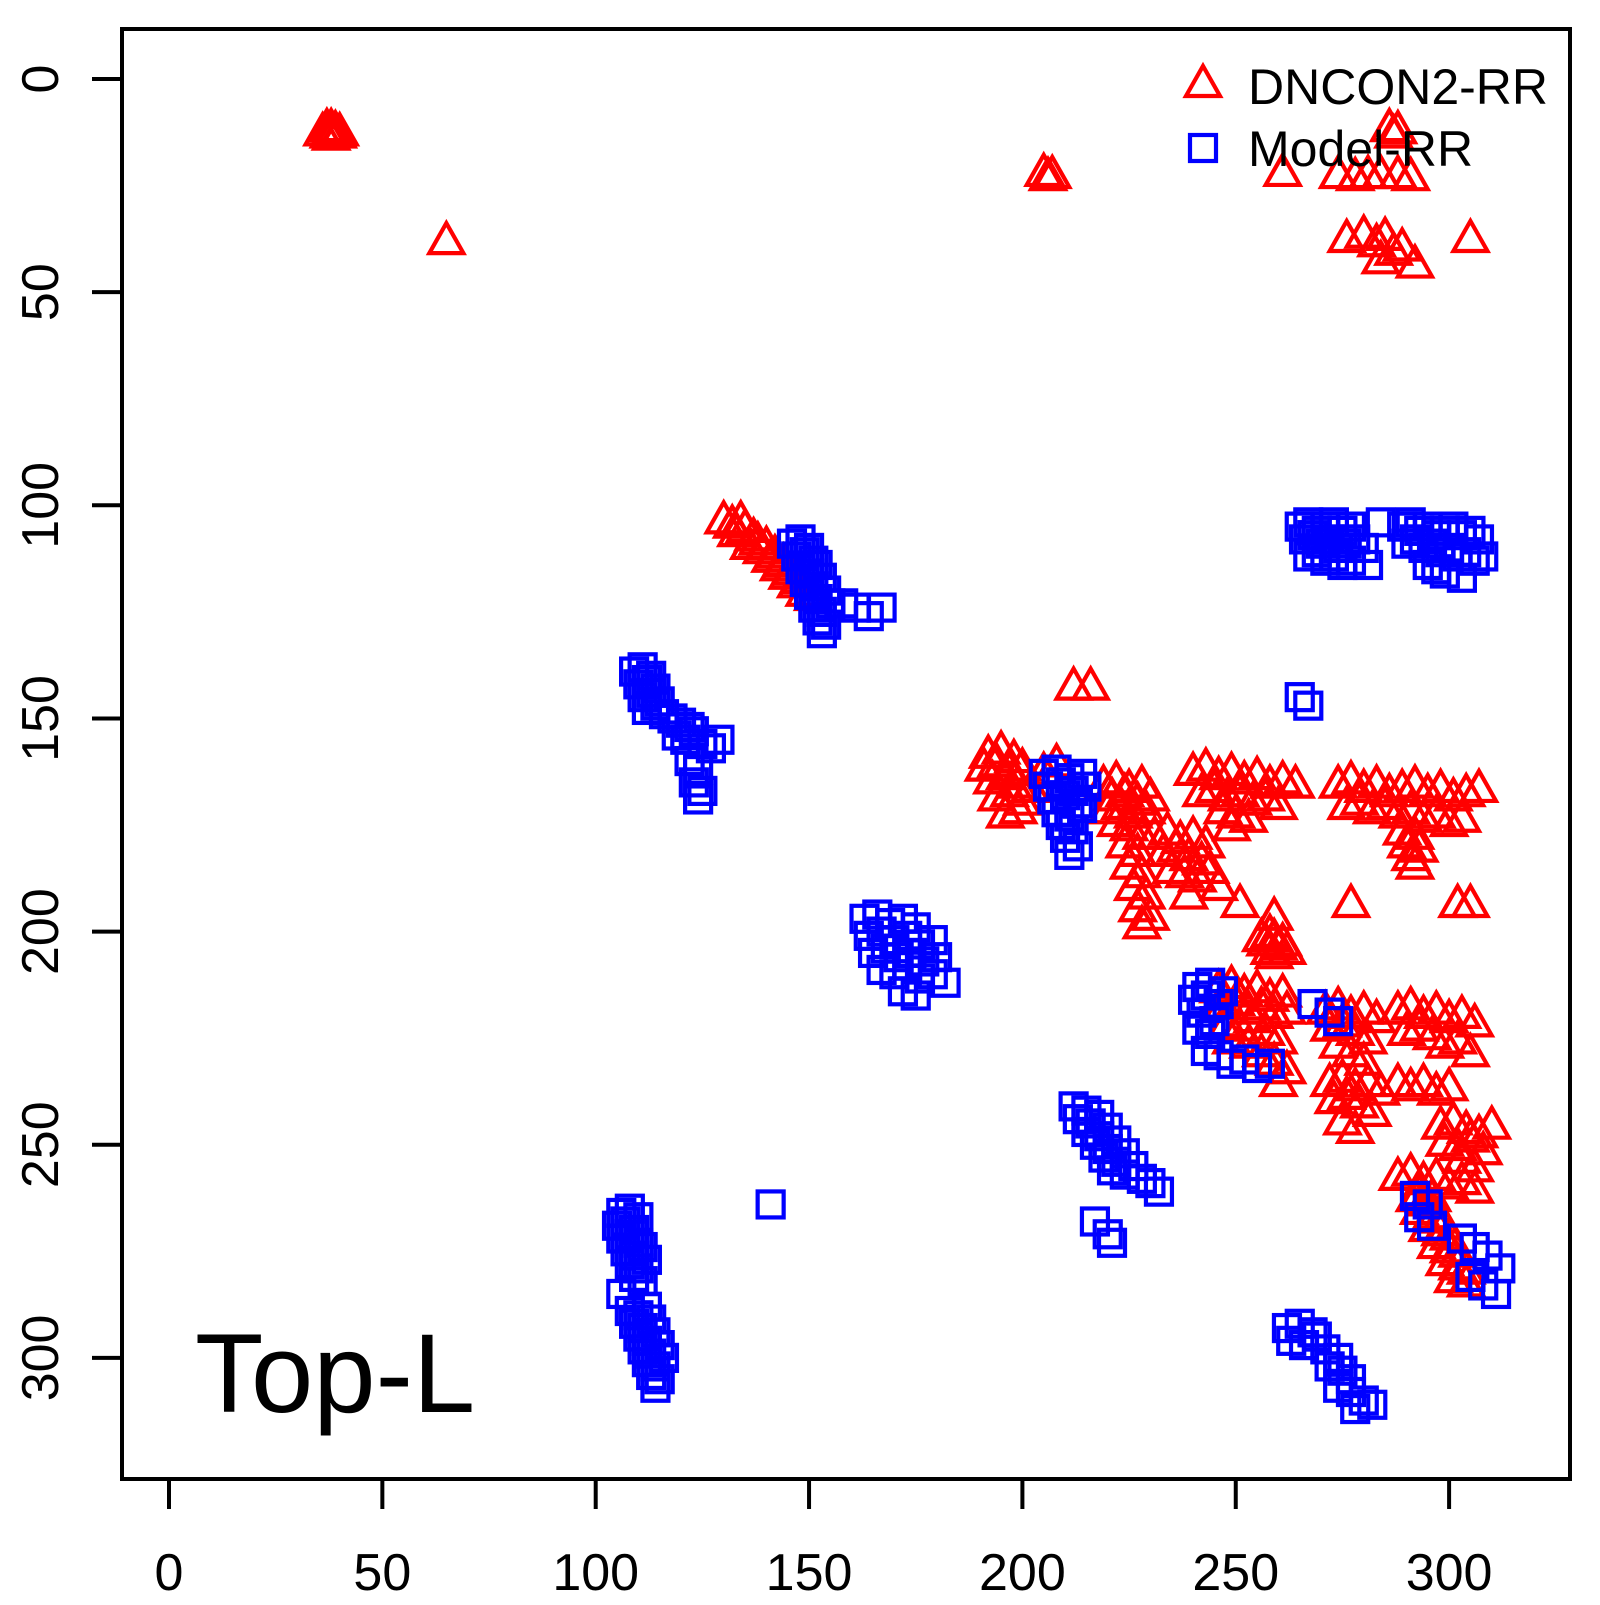 Image resolution: width=1600 pixels, height=1605 pixels. Describe the element at coordinates (41, 718) in the screenshot. I see `y-tick-label: 150` at that location.